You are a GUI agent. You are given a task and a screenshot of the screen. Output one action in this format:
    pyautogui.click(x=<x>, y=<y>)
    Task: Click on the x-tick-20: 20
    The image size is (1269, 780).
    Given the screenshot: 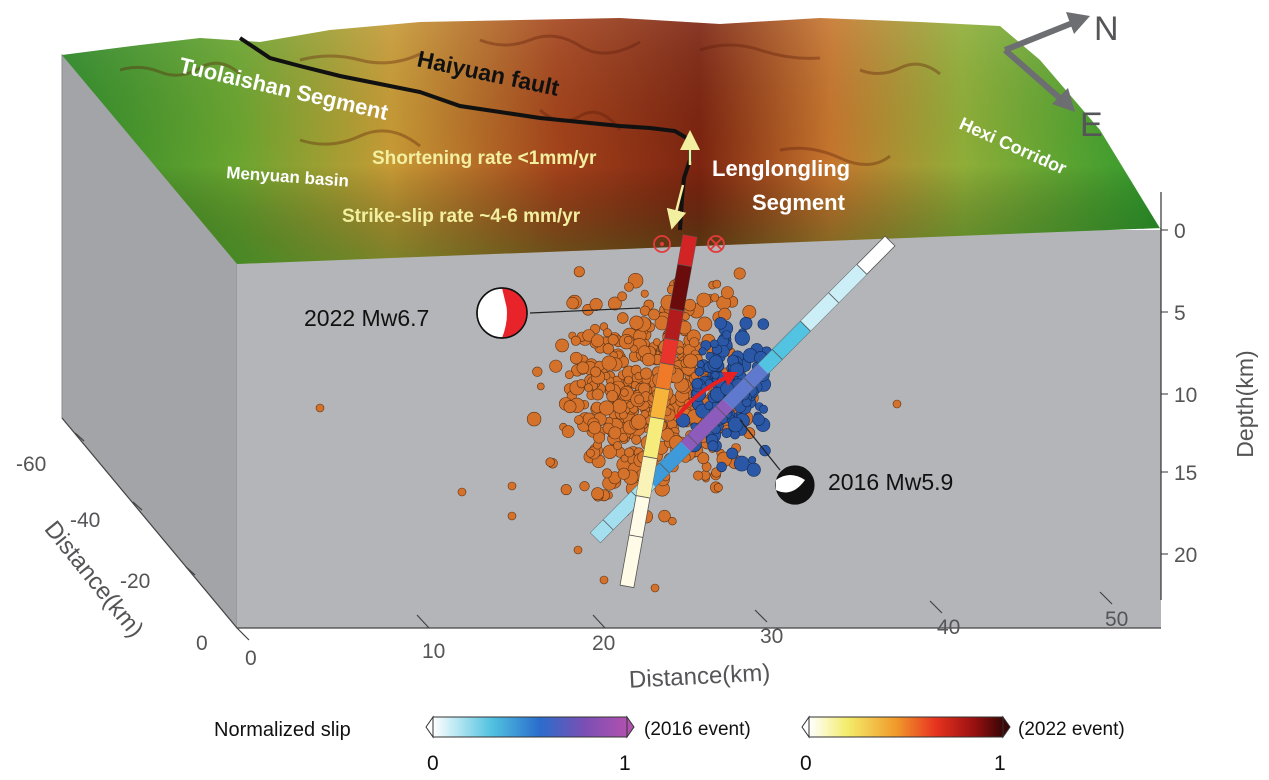 What is the action you would take?
    pyautogui.click(x=603, y=643)
    